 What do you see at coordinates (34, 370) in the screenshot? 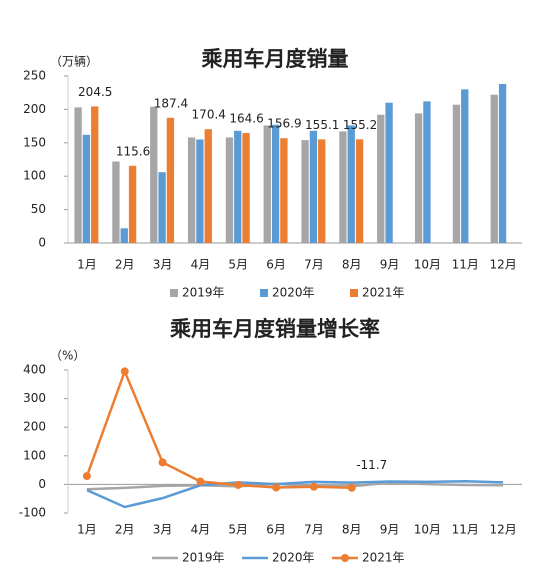
I see `y-tick-label: 400` at bounding box center [34, 370].